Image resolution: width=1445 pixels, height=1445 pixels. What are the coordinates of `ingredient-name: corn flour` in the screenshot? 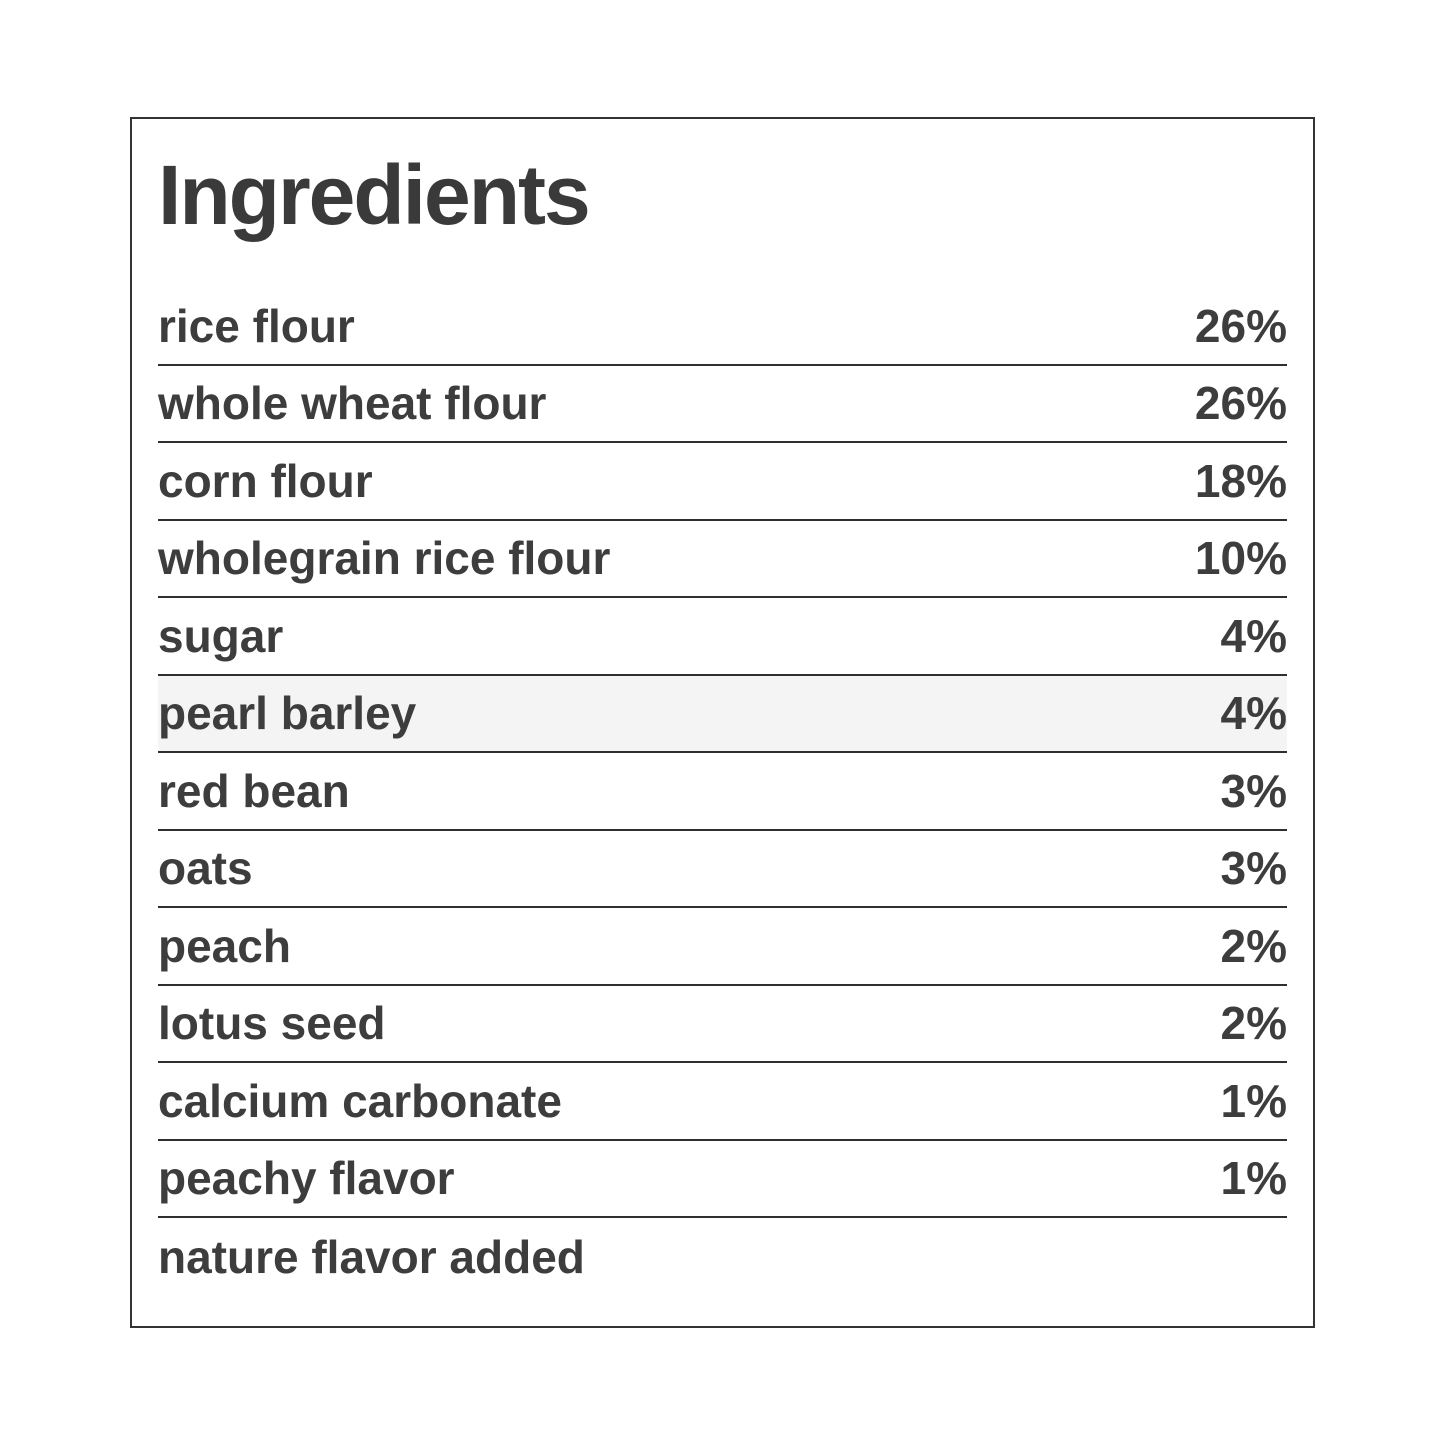 It's located at (265, 480).